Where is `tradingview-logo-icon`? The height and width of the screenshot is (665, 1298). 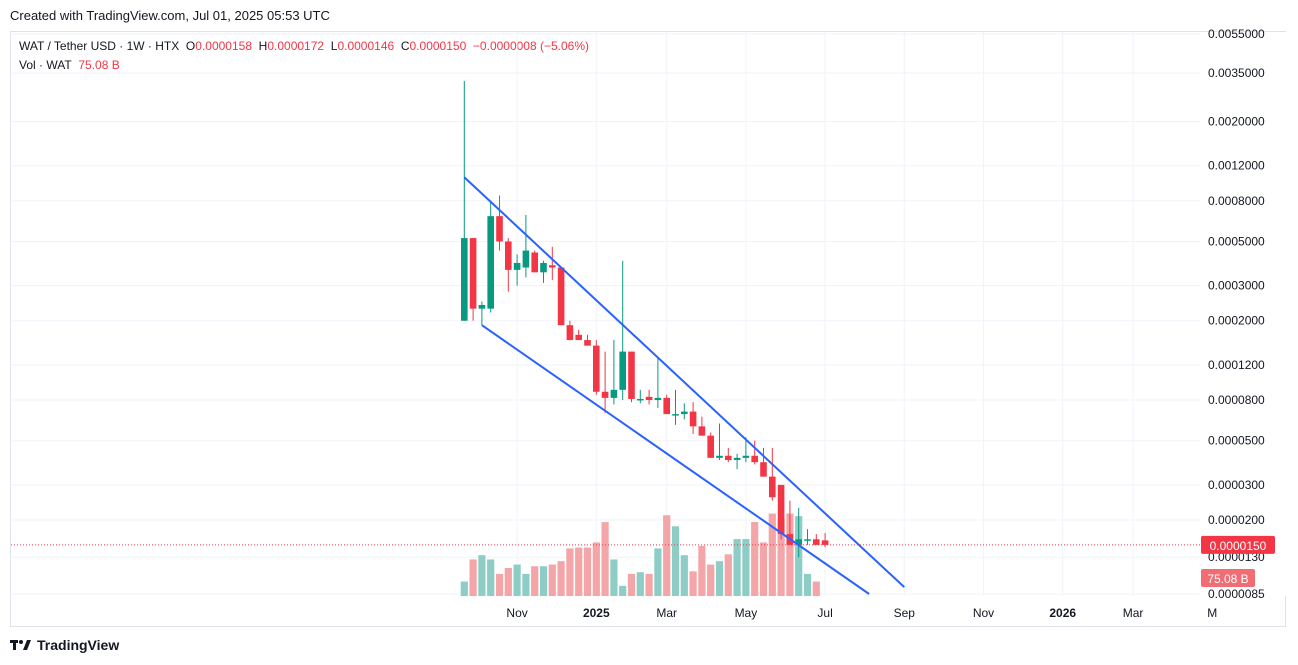 tradingview-logo-icon is located at coordinates (20, 645).